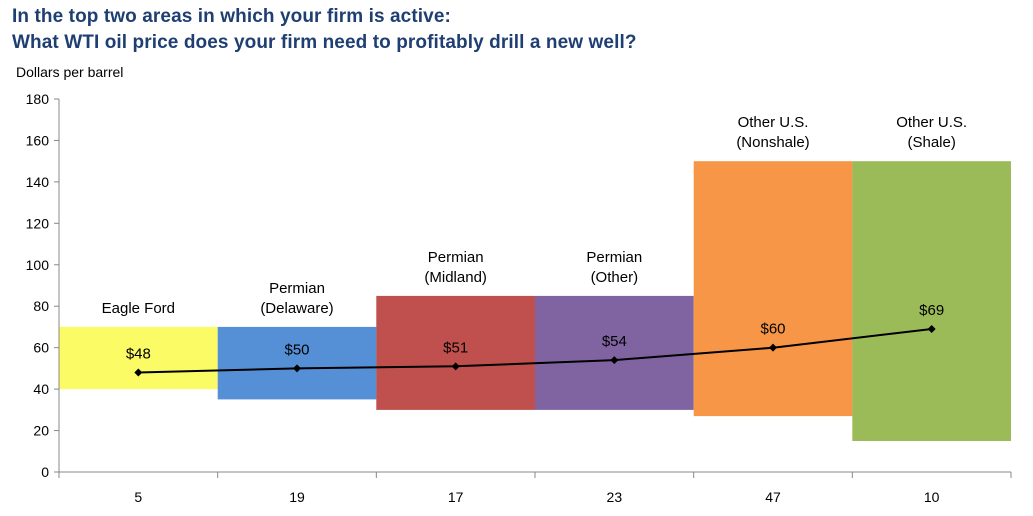 The width and height of the screenshot is (1033, 516). What do you see at coordinates (38, 265) in the screenshot?
I see `y-tick-label: 100` at bounding box center [38, 265].